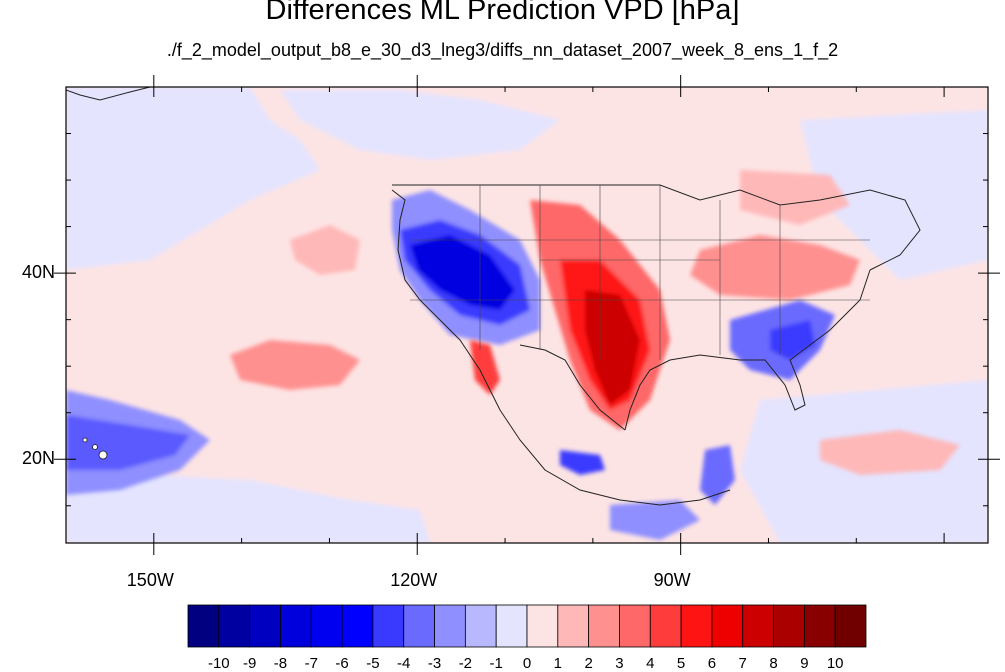 Image resolution: width=1005 pixels, height=672 pixels. Describe the element at coordinates (108, 94) in the screenshot. I see `alaska-coast` at that location.